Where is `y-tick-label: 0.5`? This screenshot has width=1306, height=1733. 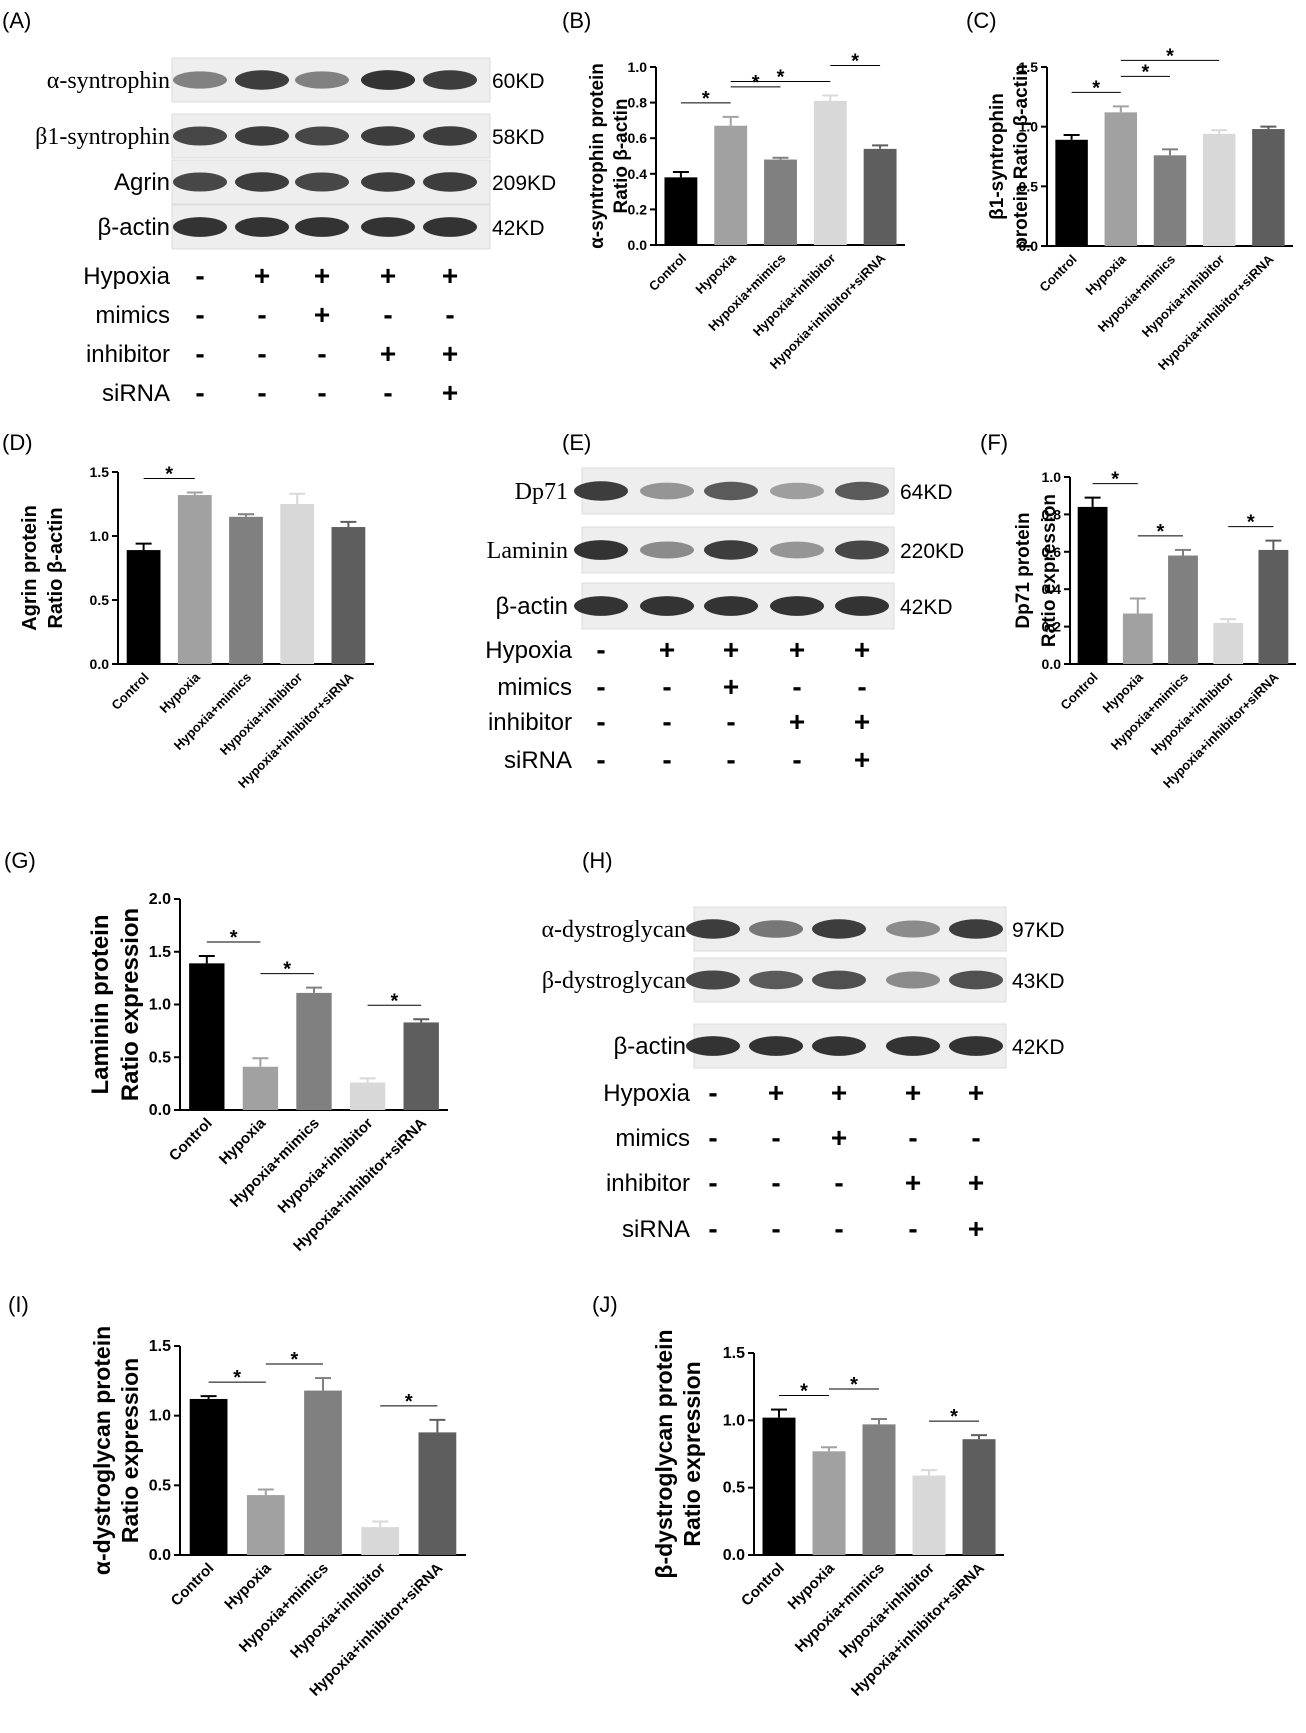 y-tick-label: 0.5 is located at coordinates (734, 1488).